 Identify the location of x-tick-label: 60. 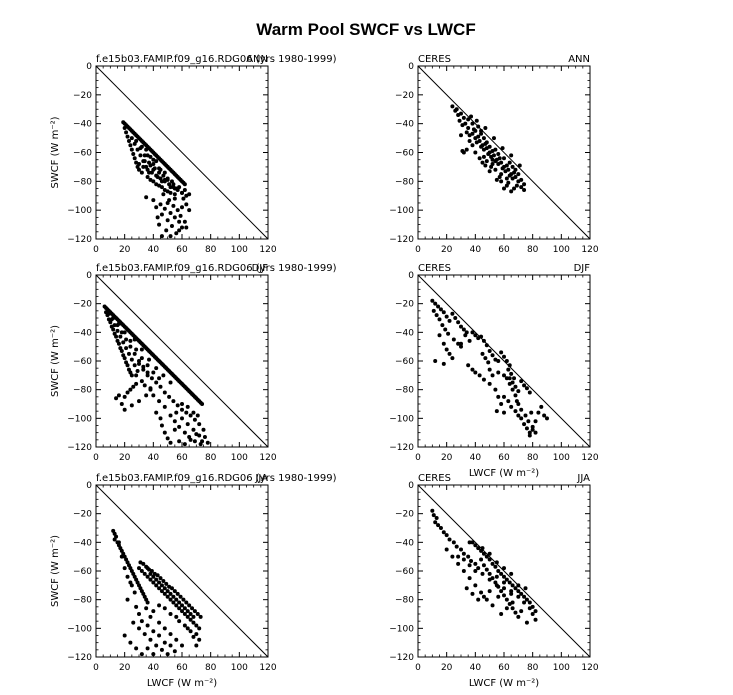
(182, 668).